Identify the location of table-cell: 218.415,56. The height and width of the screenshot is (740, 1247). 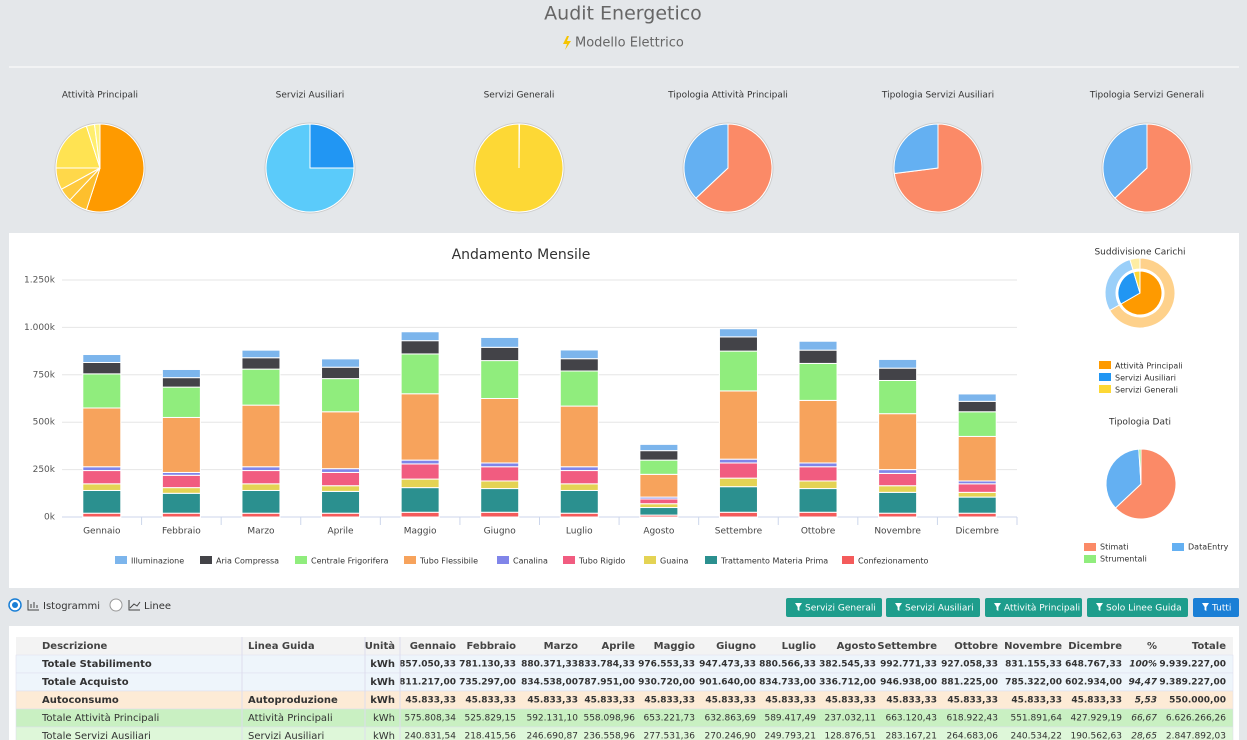
(490, 736).